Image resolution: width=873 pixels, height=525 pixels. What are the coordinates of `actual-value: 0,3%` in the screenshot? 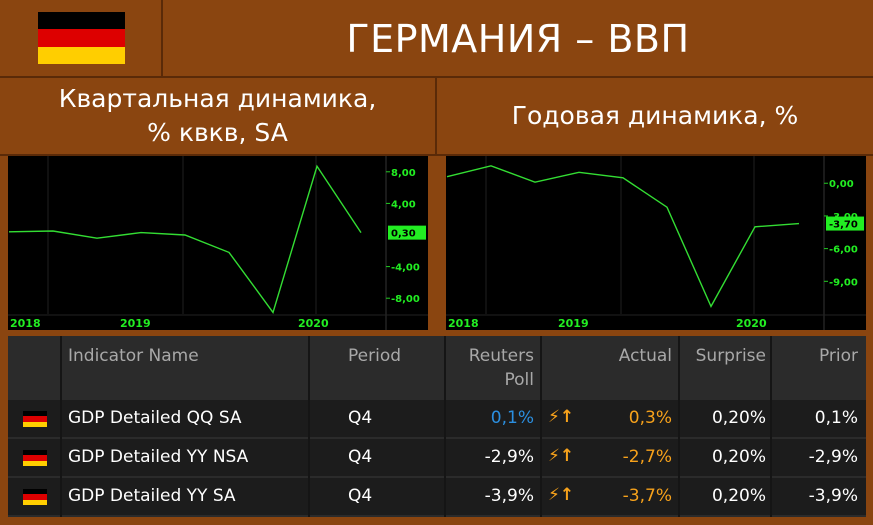 It's located at (650, 418).